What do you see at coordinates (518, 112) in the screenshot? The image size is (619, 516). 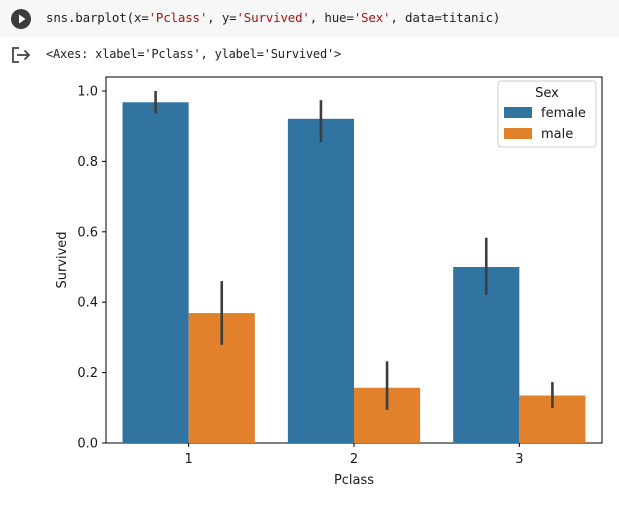 I see `legend-swatch-female` at bounding box center [518, 112].